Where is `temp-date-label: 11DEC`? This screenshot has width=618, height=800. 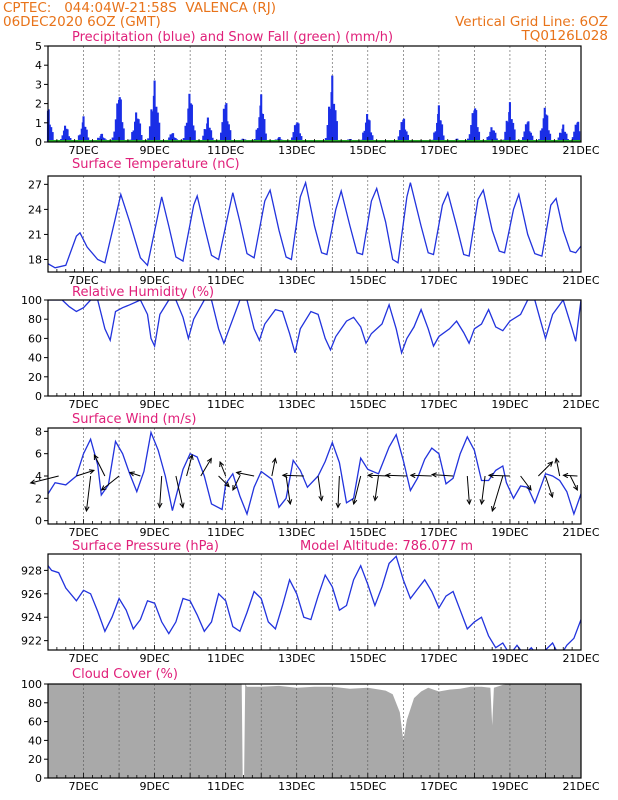
temp-date-label: 11DEC is located at coordinates (225, 280).